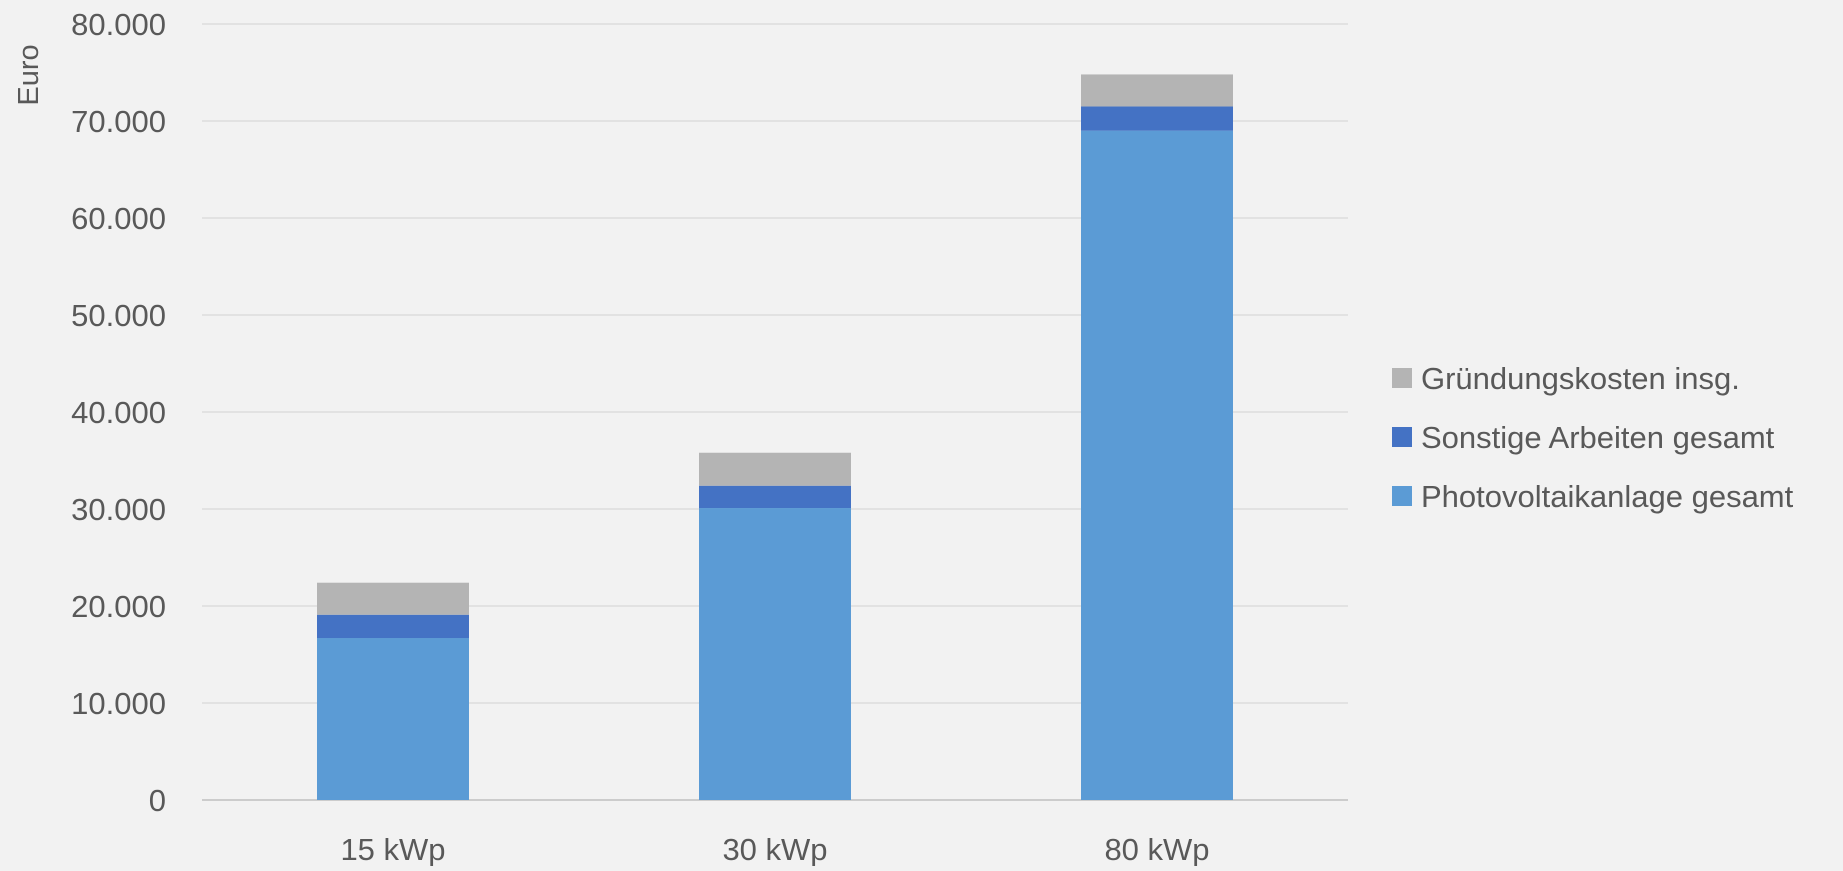 The image size is (1843, 871). I want to click on y-tick-label: 20.000, so click(118, 606).